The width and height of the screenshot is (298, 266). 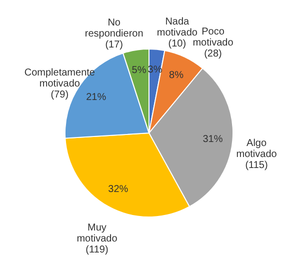 I want to click on data-label: 8%, so click(x=176, y=76).